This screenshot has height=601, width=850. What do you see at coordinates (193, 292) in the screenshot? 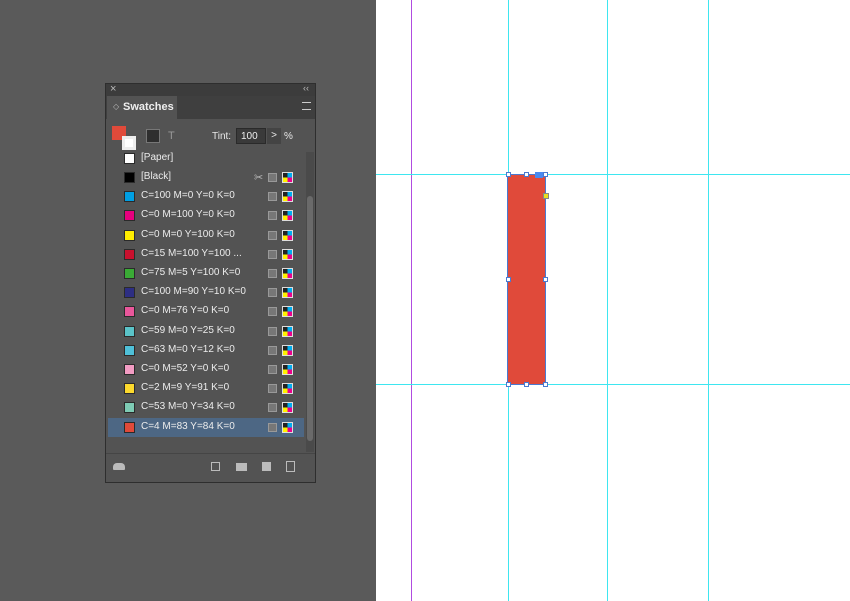
I see `swatch-name: C=100 M=90 Y=10 K=0` at bounding box center [193, 292].